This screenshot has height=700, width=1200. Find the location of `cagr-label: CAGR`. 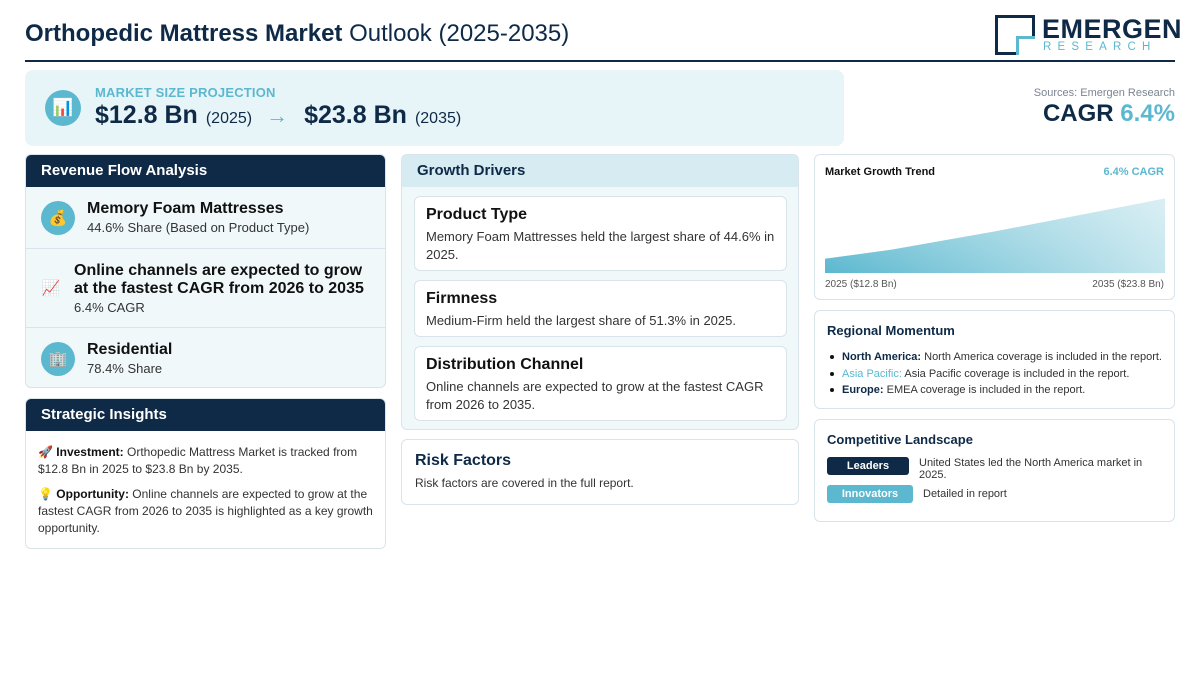

cagr-label: CAGR is located at coordinates (1078, 113).